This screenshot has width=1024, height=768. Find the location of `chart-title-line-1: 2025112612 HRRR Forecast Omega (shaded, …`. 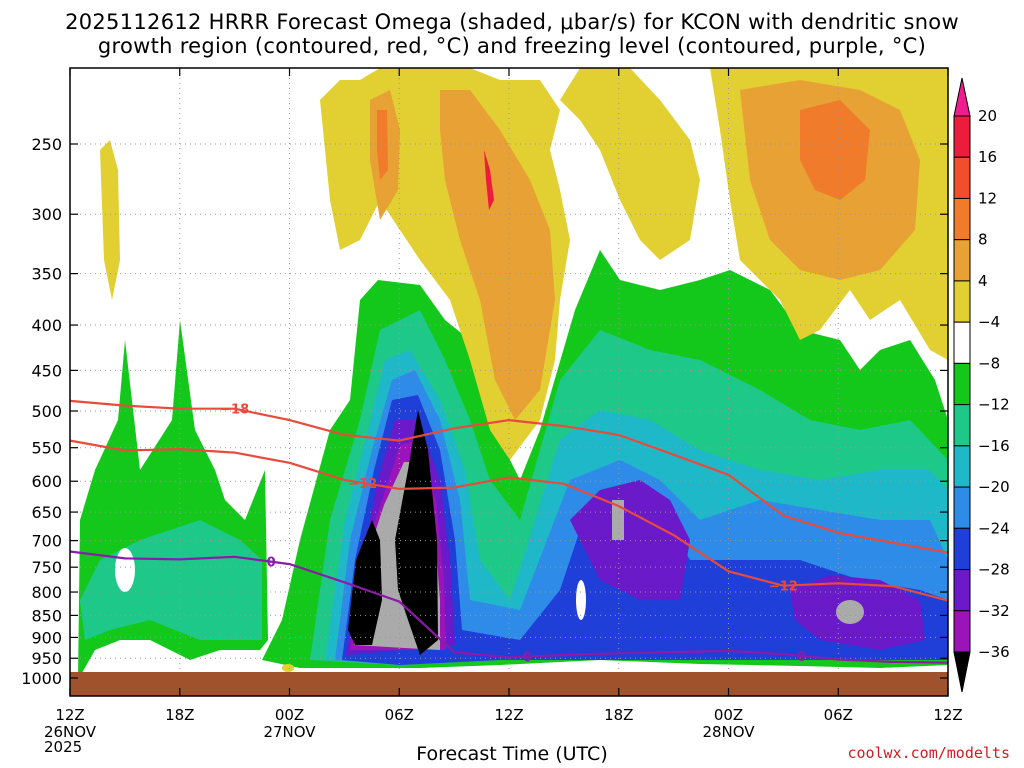

chart-title-line-1: 2025112612 HRRR Forecast Omega (shaded, … is located at coordinates (512, 22).